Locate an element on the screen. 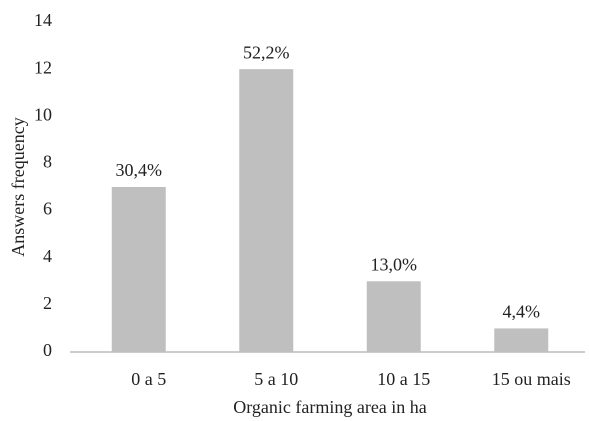 This screenshot has width=589, height=421. y-tick-label: 4 is located at coordinates (47, 256).